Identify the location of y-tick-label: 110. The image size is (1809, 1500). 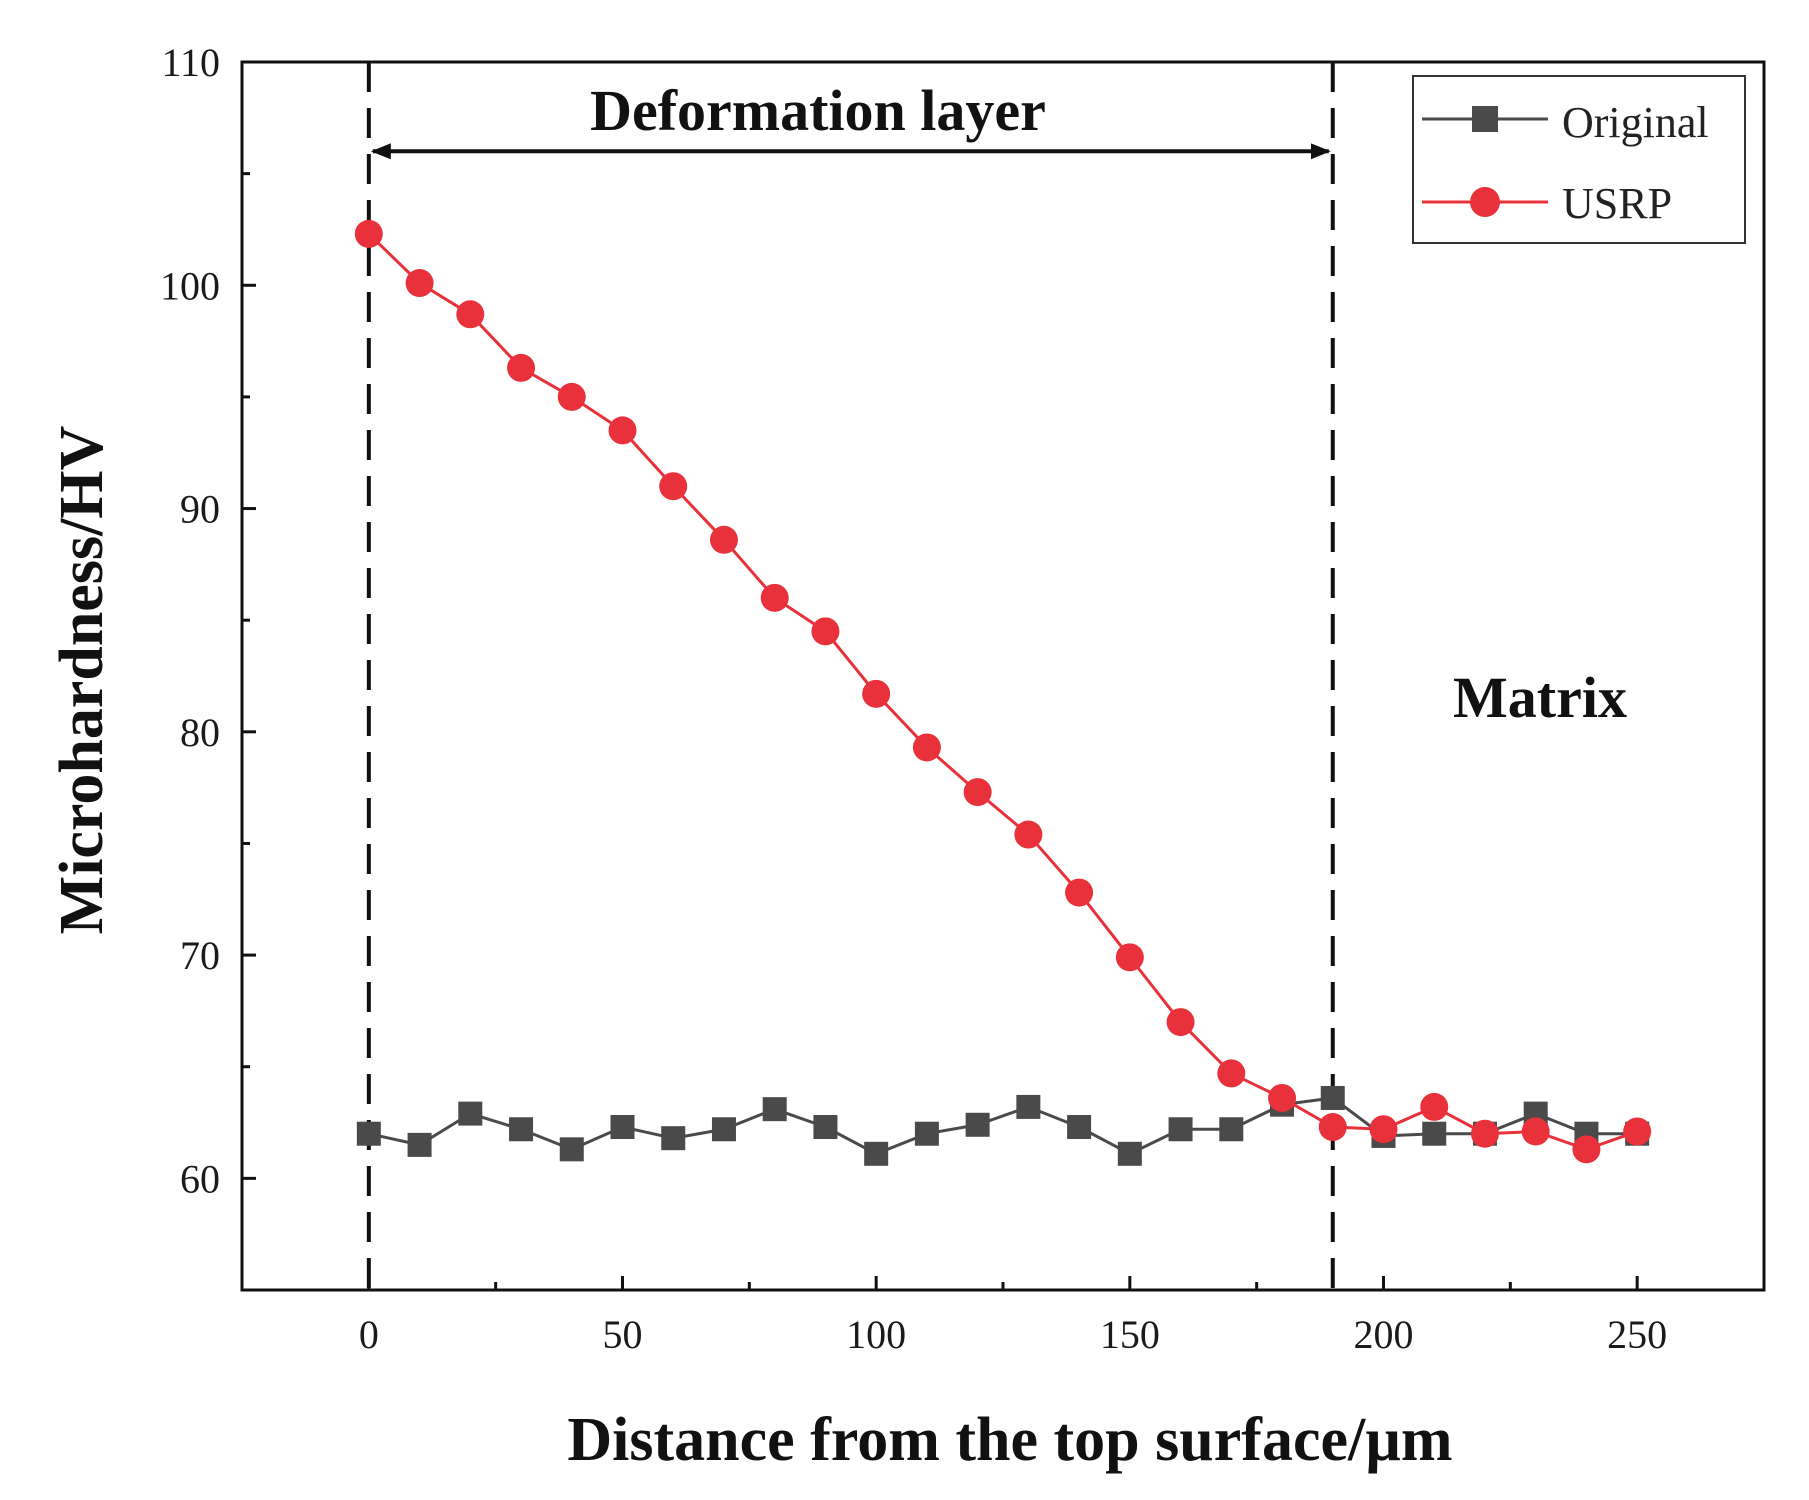
(190, 62).